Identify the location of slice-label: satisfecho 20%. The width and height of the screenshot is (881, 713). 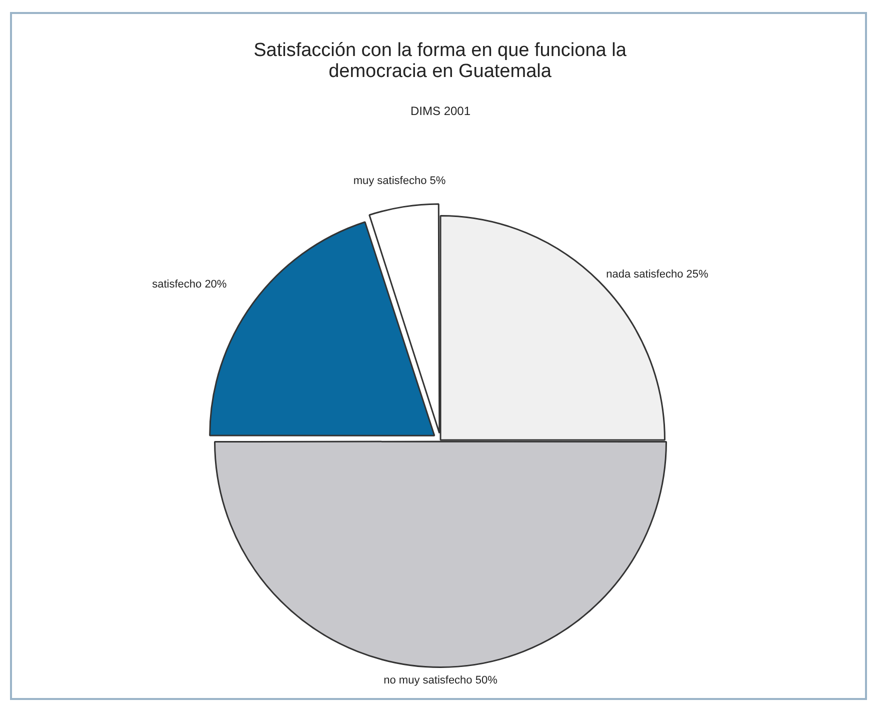
(189, 284).